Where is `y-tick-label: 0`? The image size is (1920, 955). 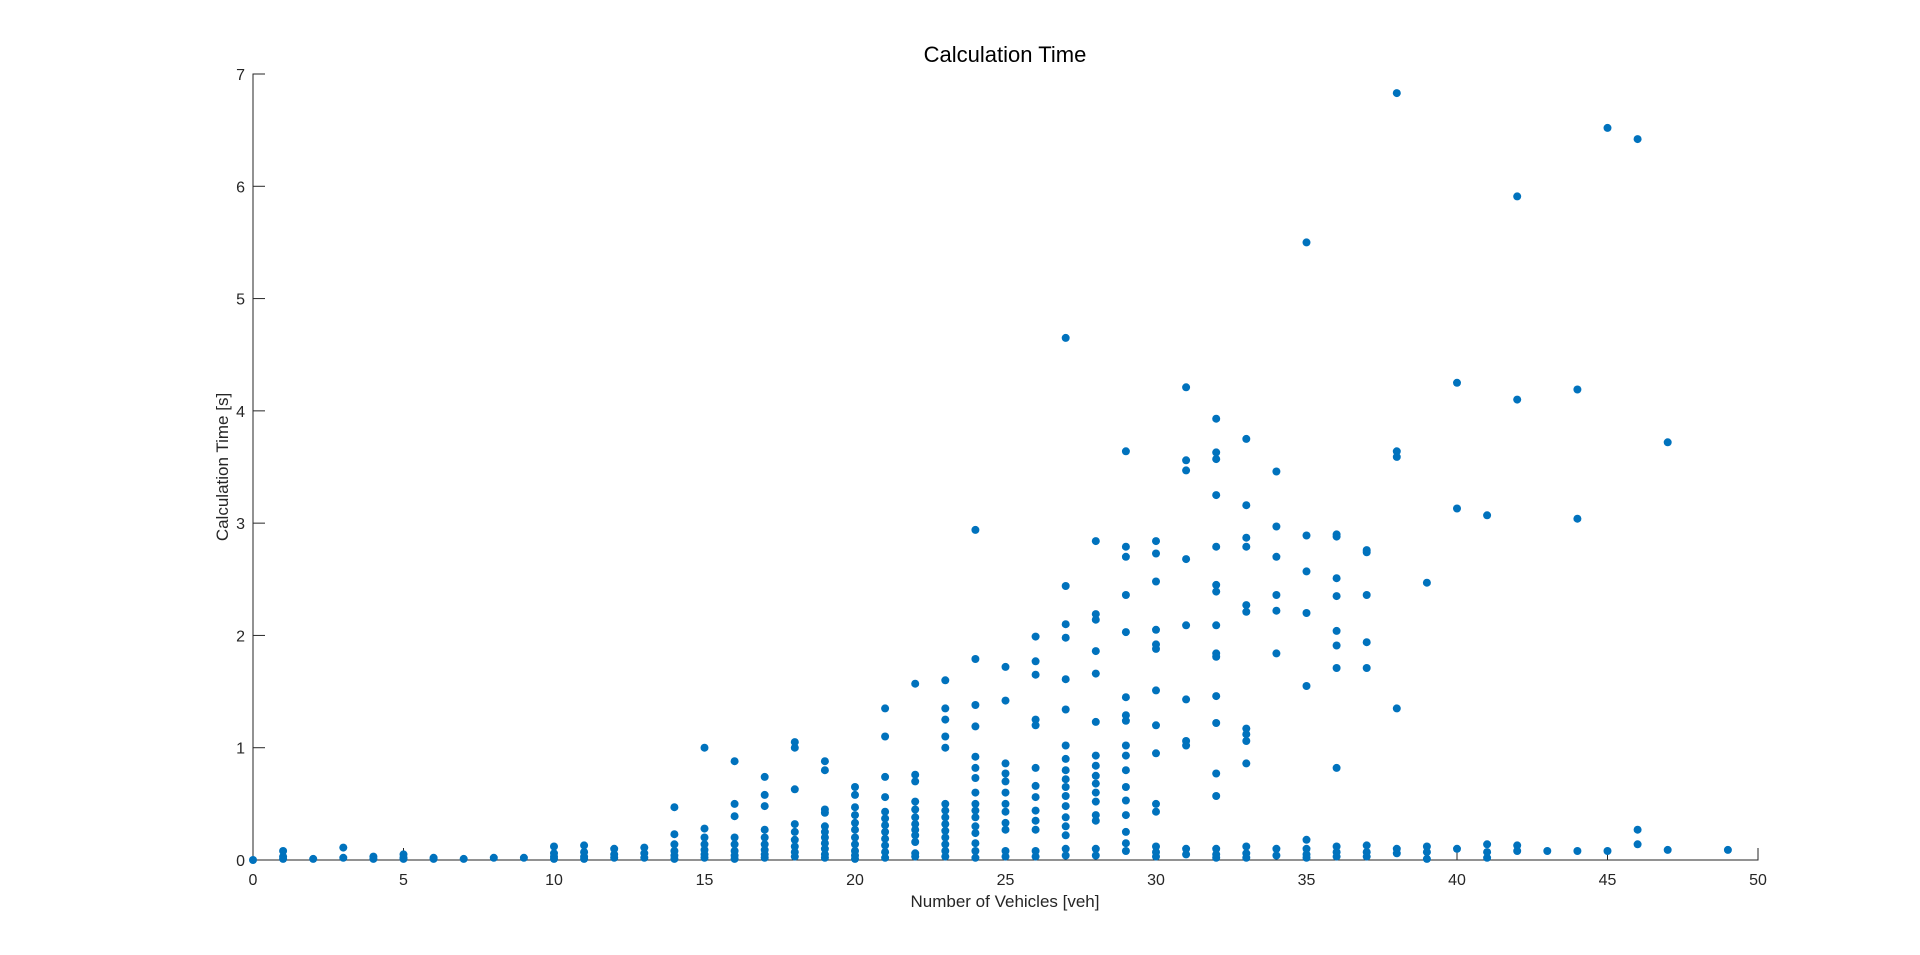
y-tick-label: 0 is located at coordinates (240, 861).